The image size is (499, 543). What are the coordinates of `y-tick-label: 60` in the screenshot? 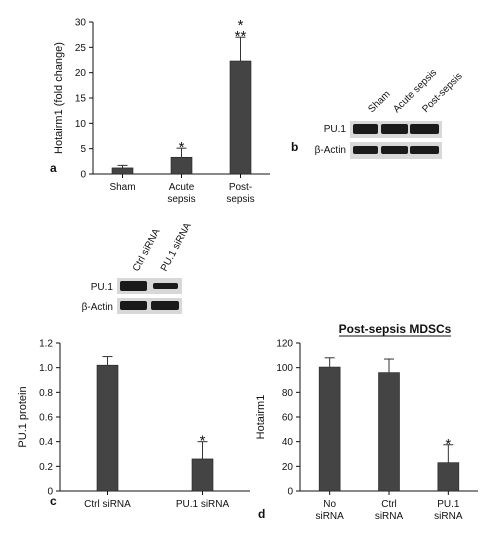 It's located at (288, 418).